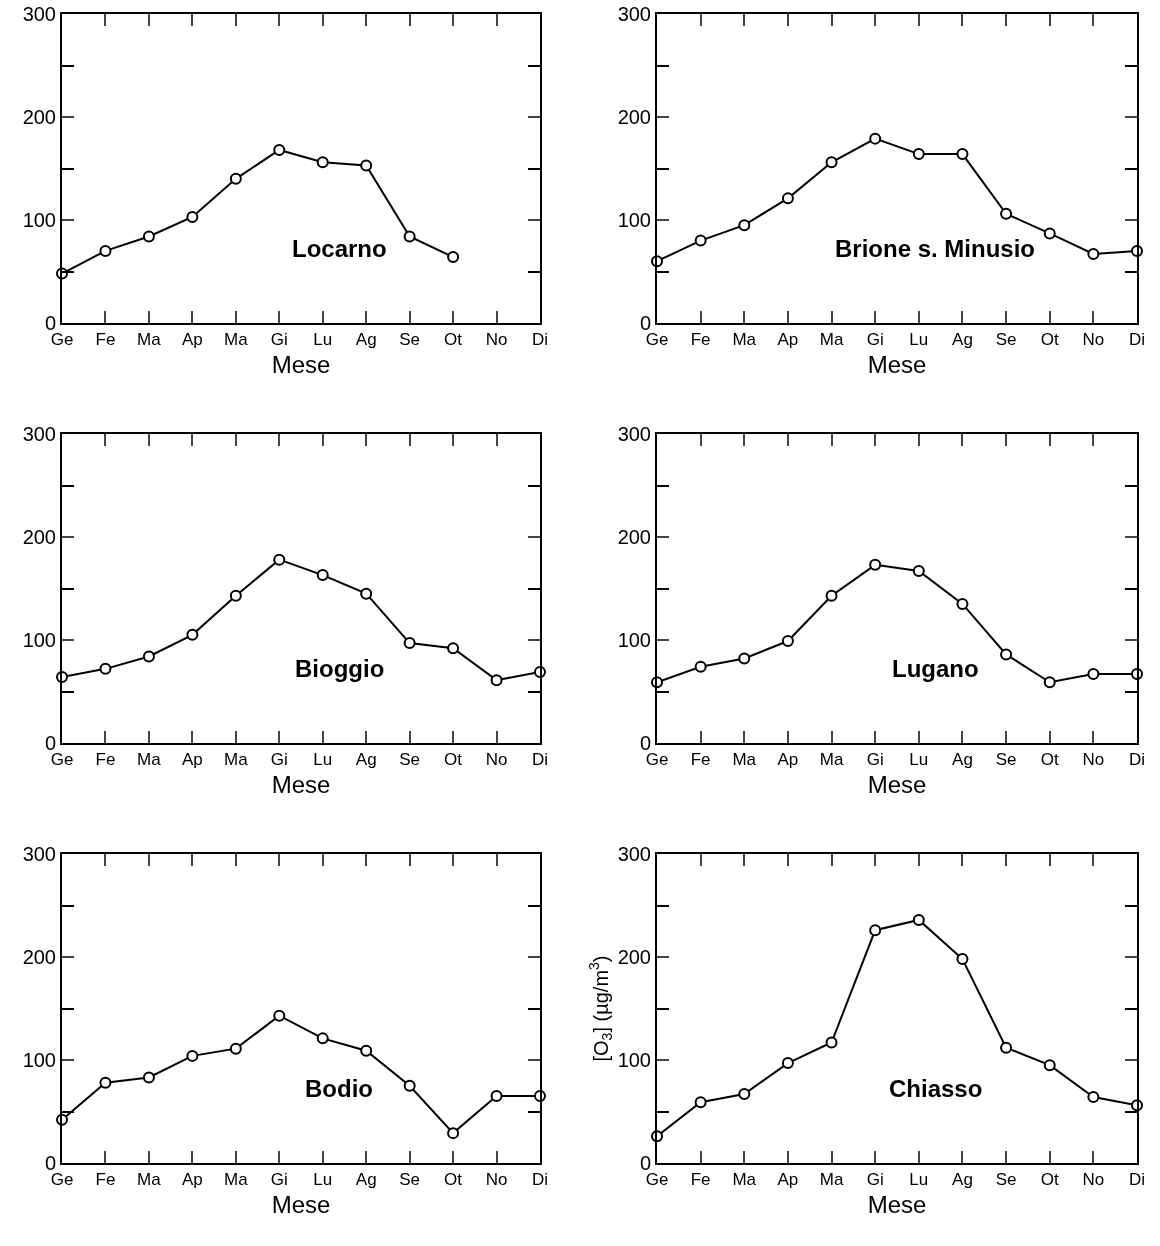 This screenshot has width=1160, height=1246. What do you see at coordinates (935, 668) in the screenshot?
I see `annotation: Lugano` at bounding box center [935, 668].